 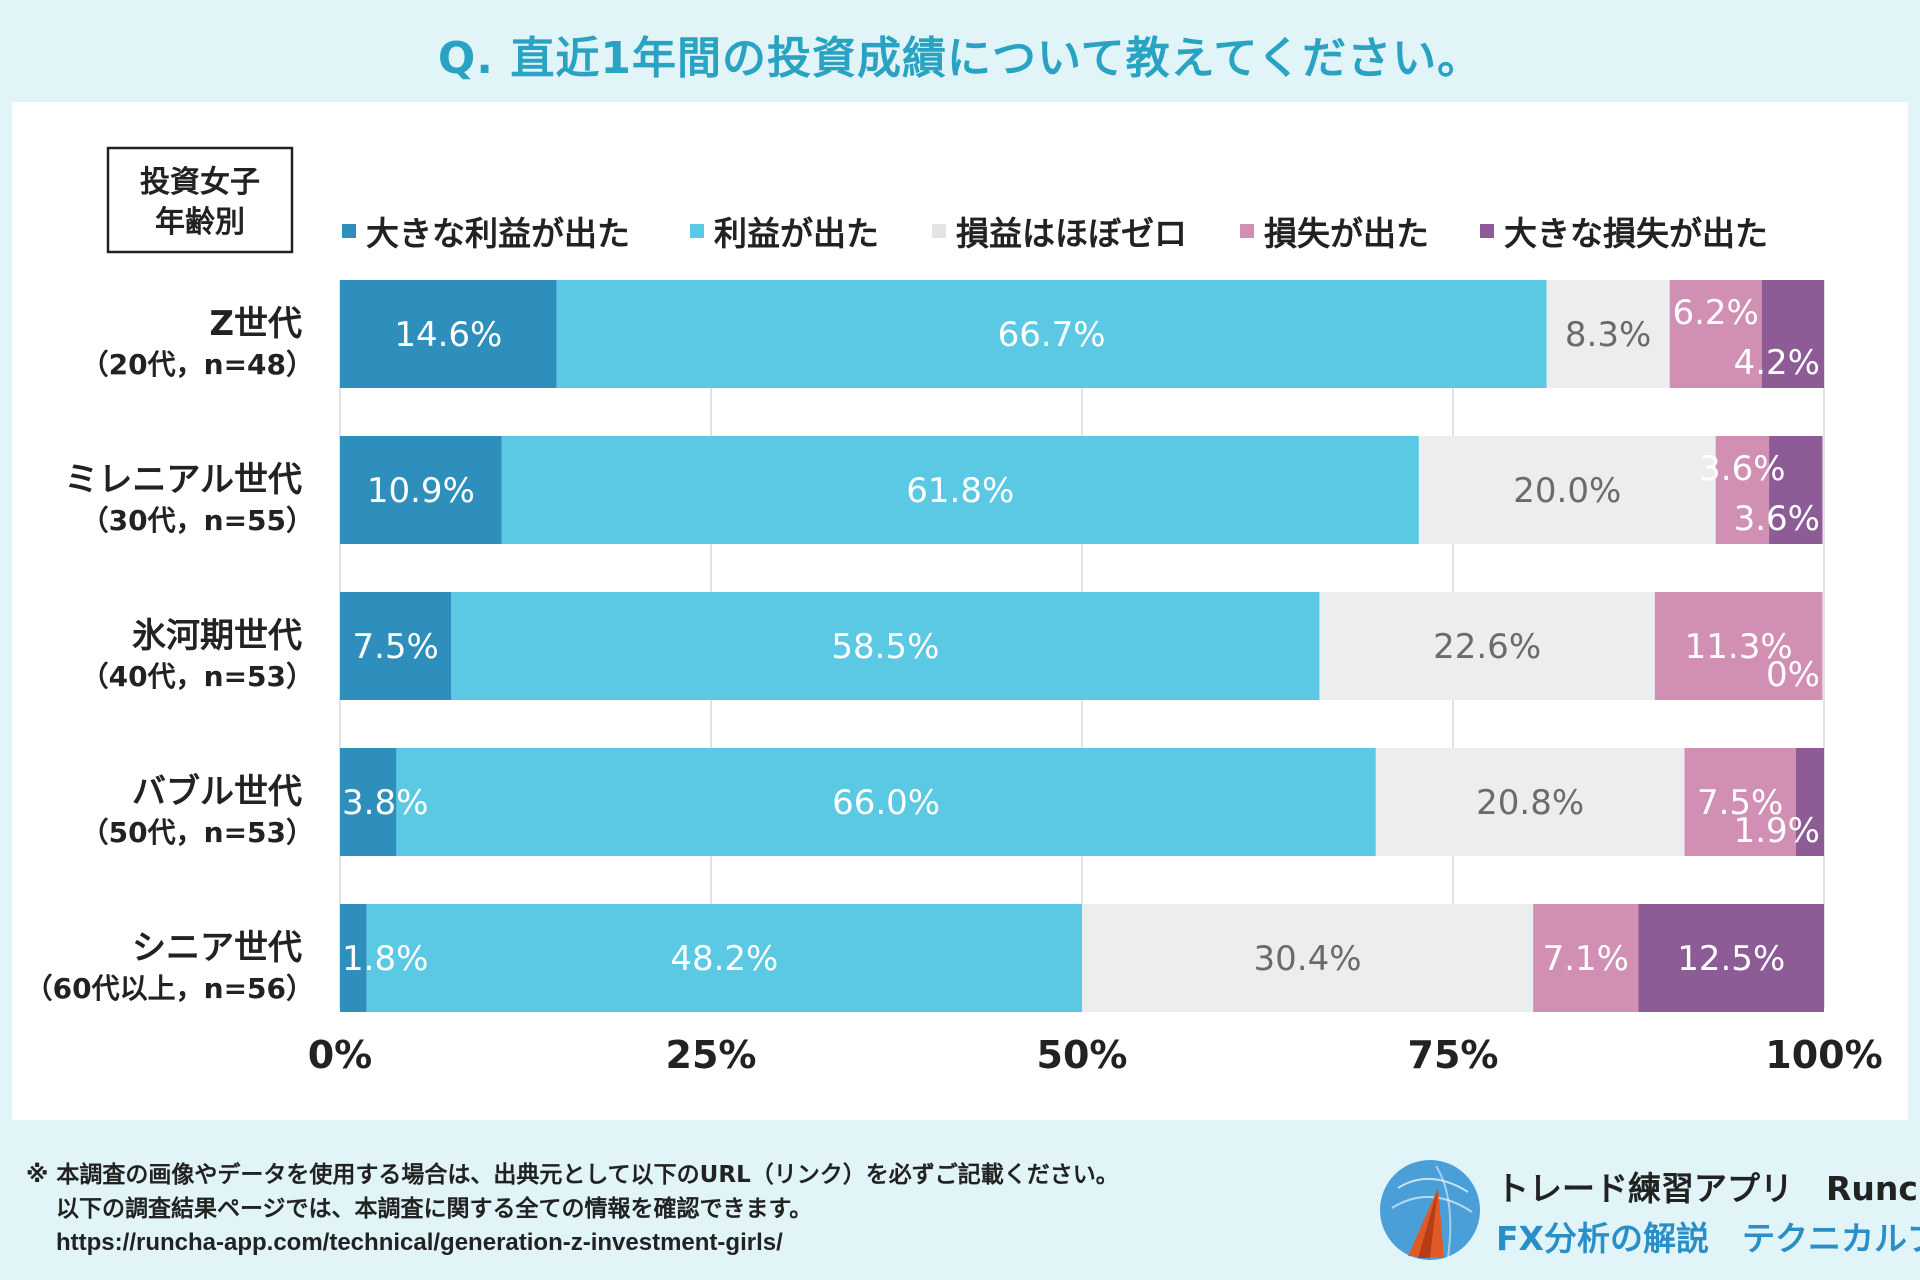 I want to click on legend-label: 大きな損失が出た, so click(x=1636, y=233).